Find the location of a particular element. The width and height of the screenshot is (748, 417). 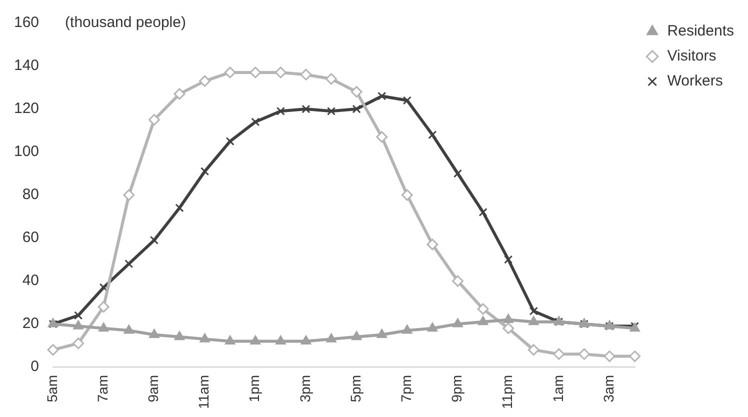

y-tick-label: 0 is located at coordinates (35, 367).